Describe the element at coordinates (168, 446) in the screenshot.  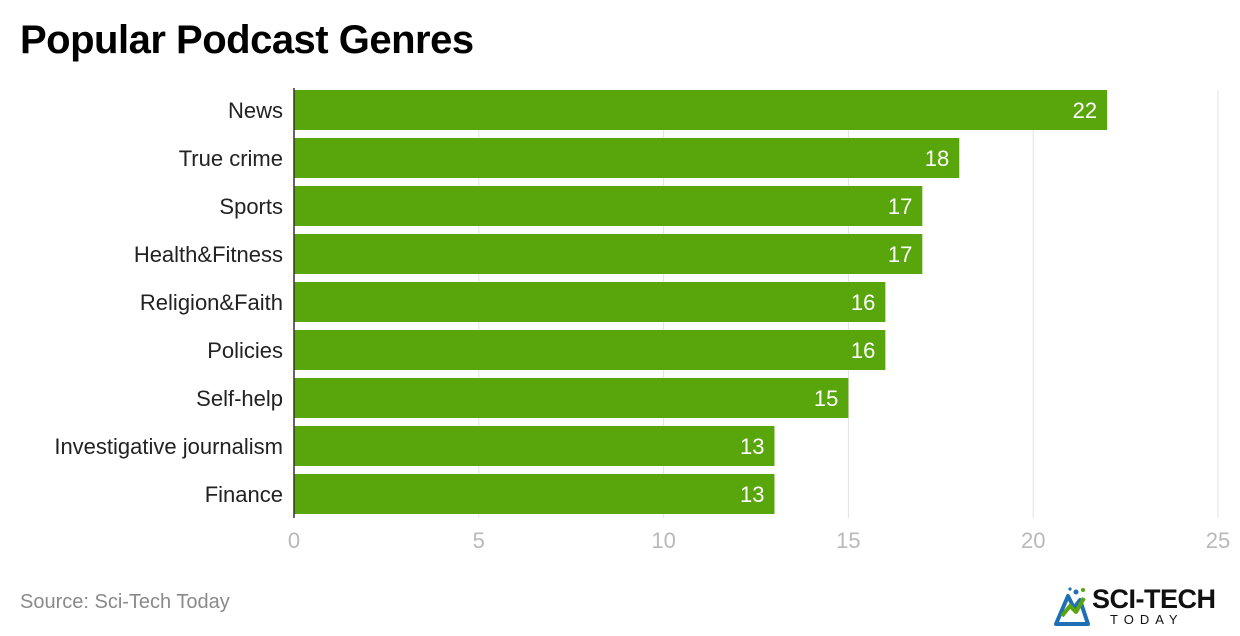
I see `category-label: Investigative journalism` at that location.